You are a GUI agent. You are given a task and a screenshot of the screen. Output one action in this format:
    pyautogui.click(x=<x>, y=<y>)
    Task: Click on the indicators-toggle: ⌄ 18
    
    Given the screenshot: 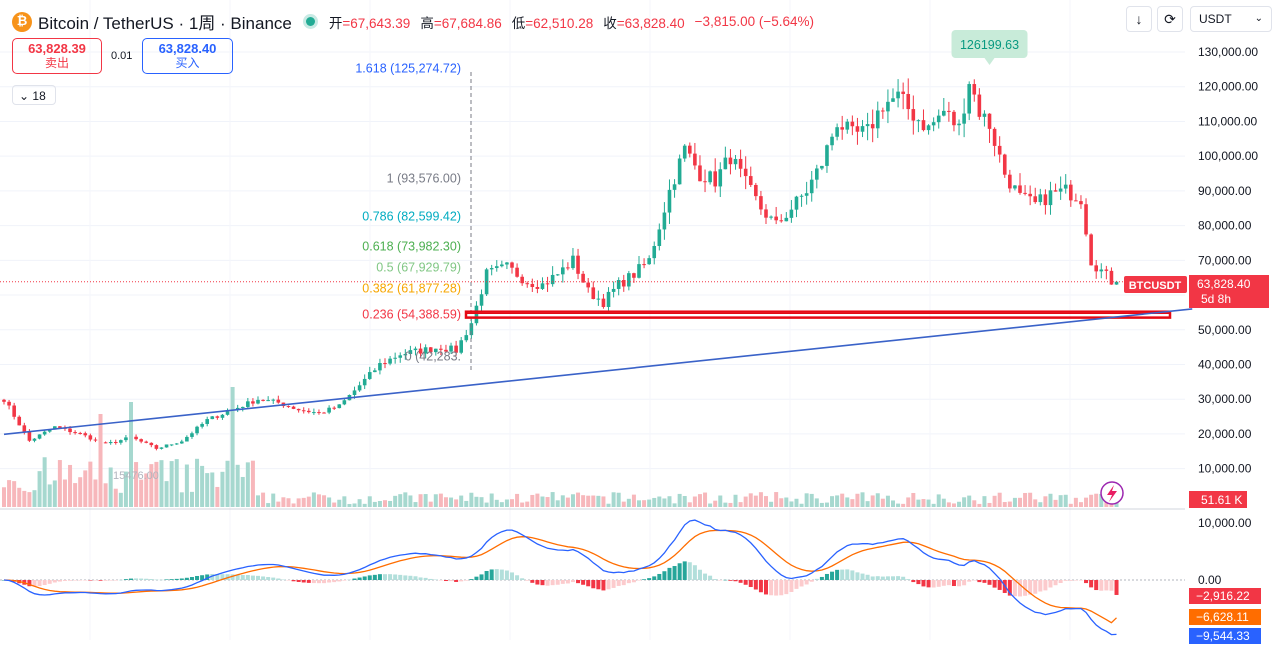 What is the action you would take?
    pyautogui.click(x=34, y=95)
    